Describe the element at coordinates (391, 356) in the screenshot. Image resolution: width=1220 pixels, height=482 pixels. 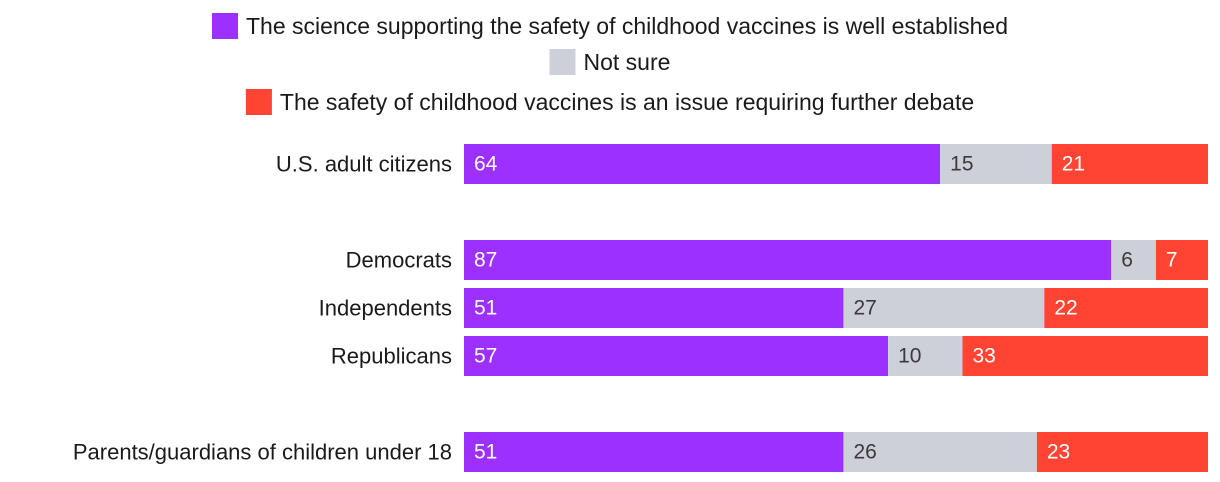
I see `category-label: Republicans` at that location.